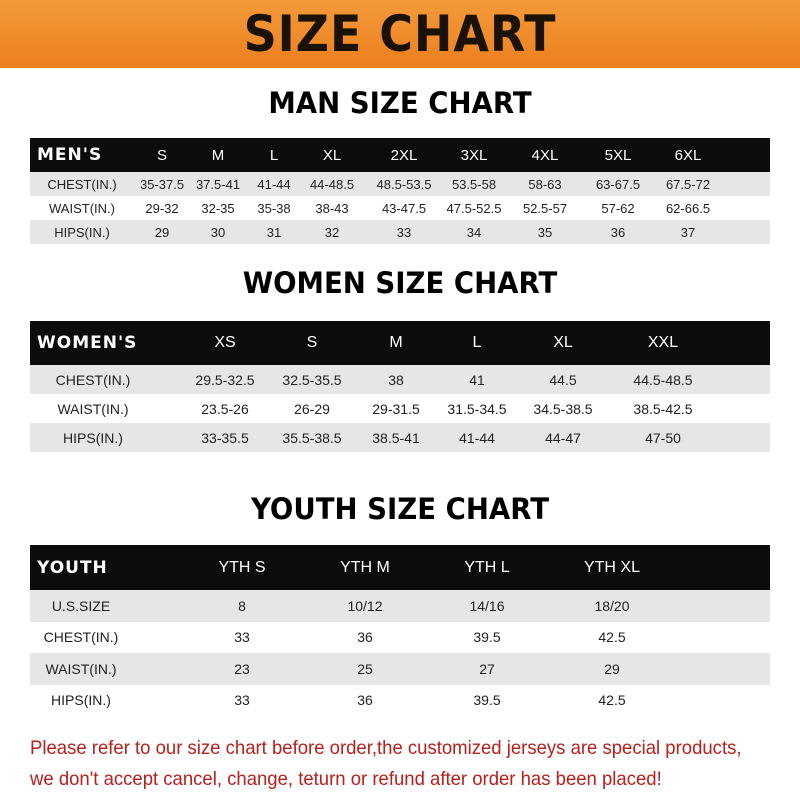  Describe the element at coordinates (663, 379) in the screenshot. I see `table-cell: 44.5-48.5` at that location.